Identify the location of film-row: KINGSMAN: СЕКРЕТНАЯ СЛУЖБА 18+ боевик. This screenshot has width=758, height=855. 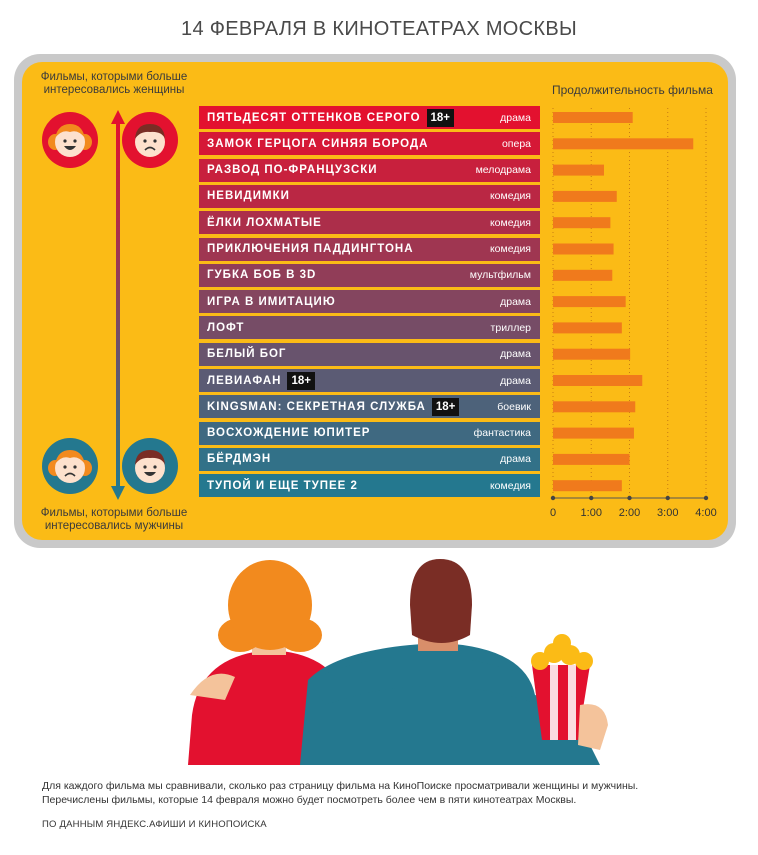
(369, 407).